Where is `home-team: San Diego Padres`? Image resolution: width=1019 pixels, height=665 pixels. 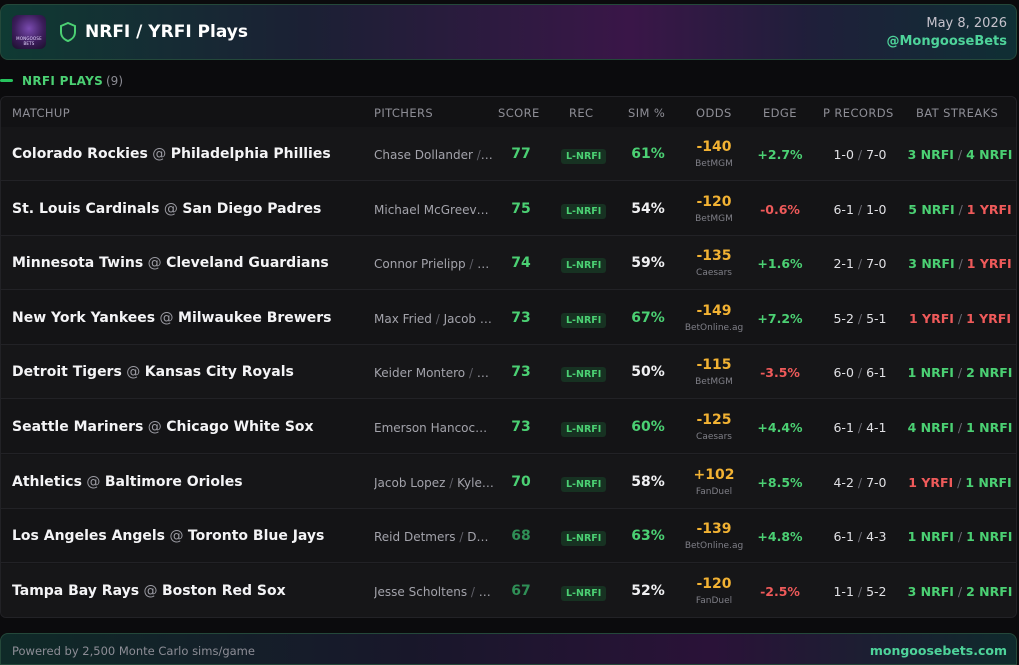 home-team: San Diego Padres is located at coordinates (252, 208).